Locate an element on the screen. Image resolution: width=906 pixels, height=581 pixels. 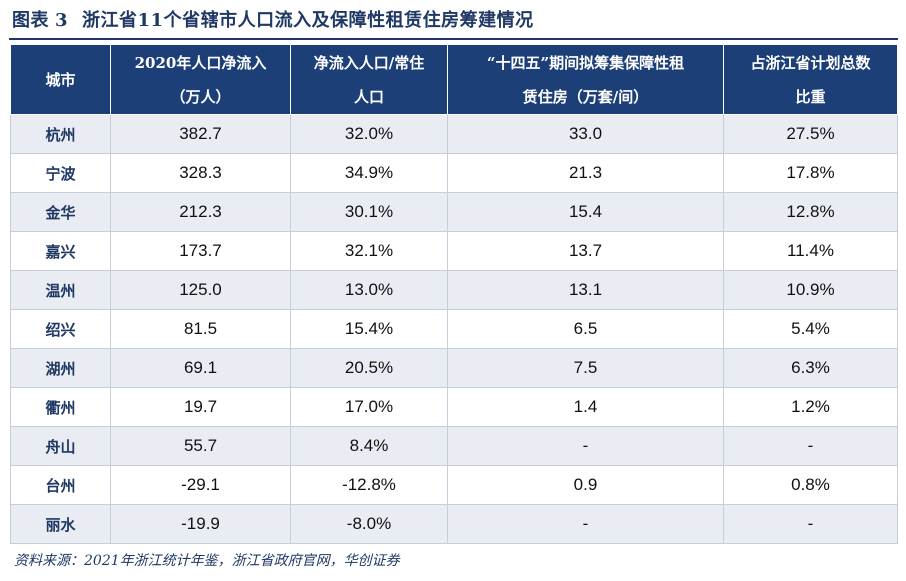
figure-title-text: 浙江省11个省辖市人口流入及保障性租赁住房筹建情况 is located at coordinates (308, 20).